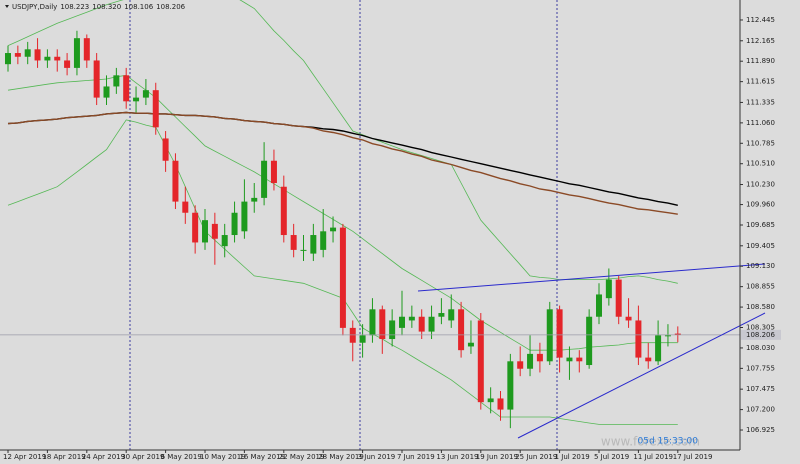  Describe the element at coordinates (34, 7) in the screenshot. I see `symbol-label: USDJPY,Daily` at that location.